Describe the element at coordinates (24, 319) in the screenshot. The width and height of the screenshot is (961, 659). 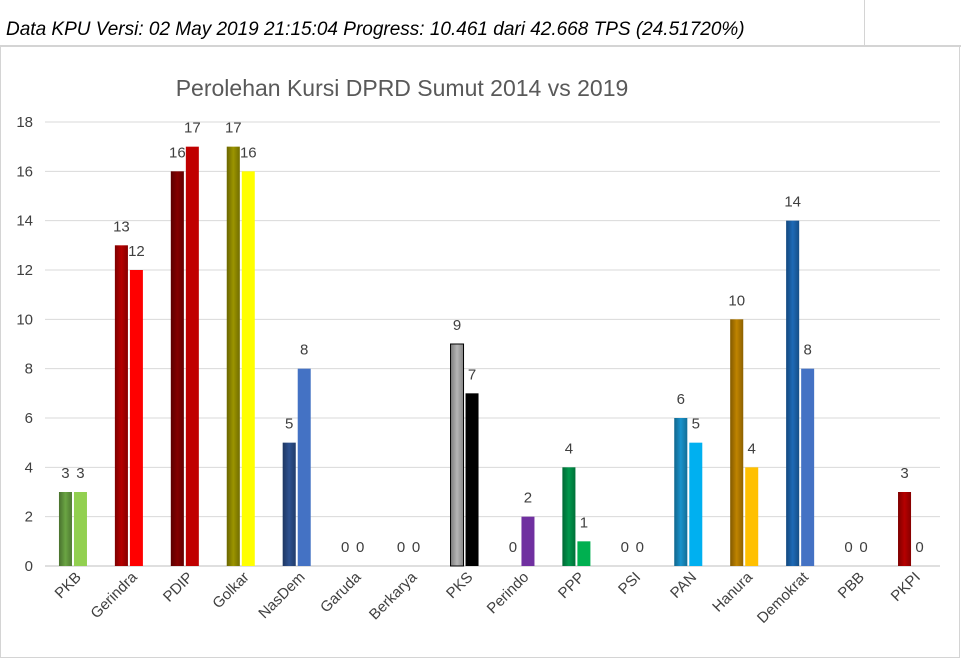
I see `y-tick-label: 10` at that location.